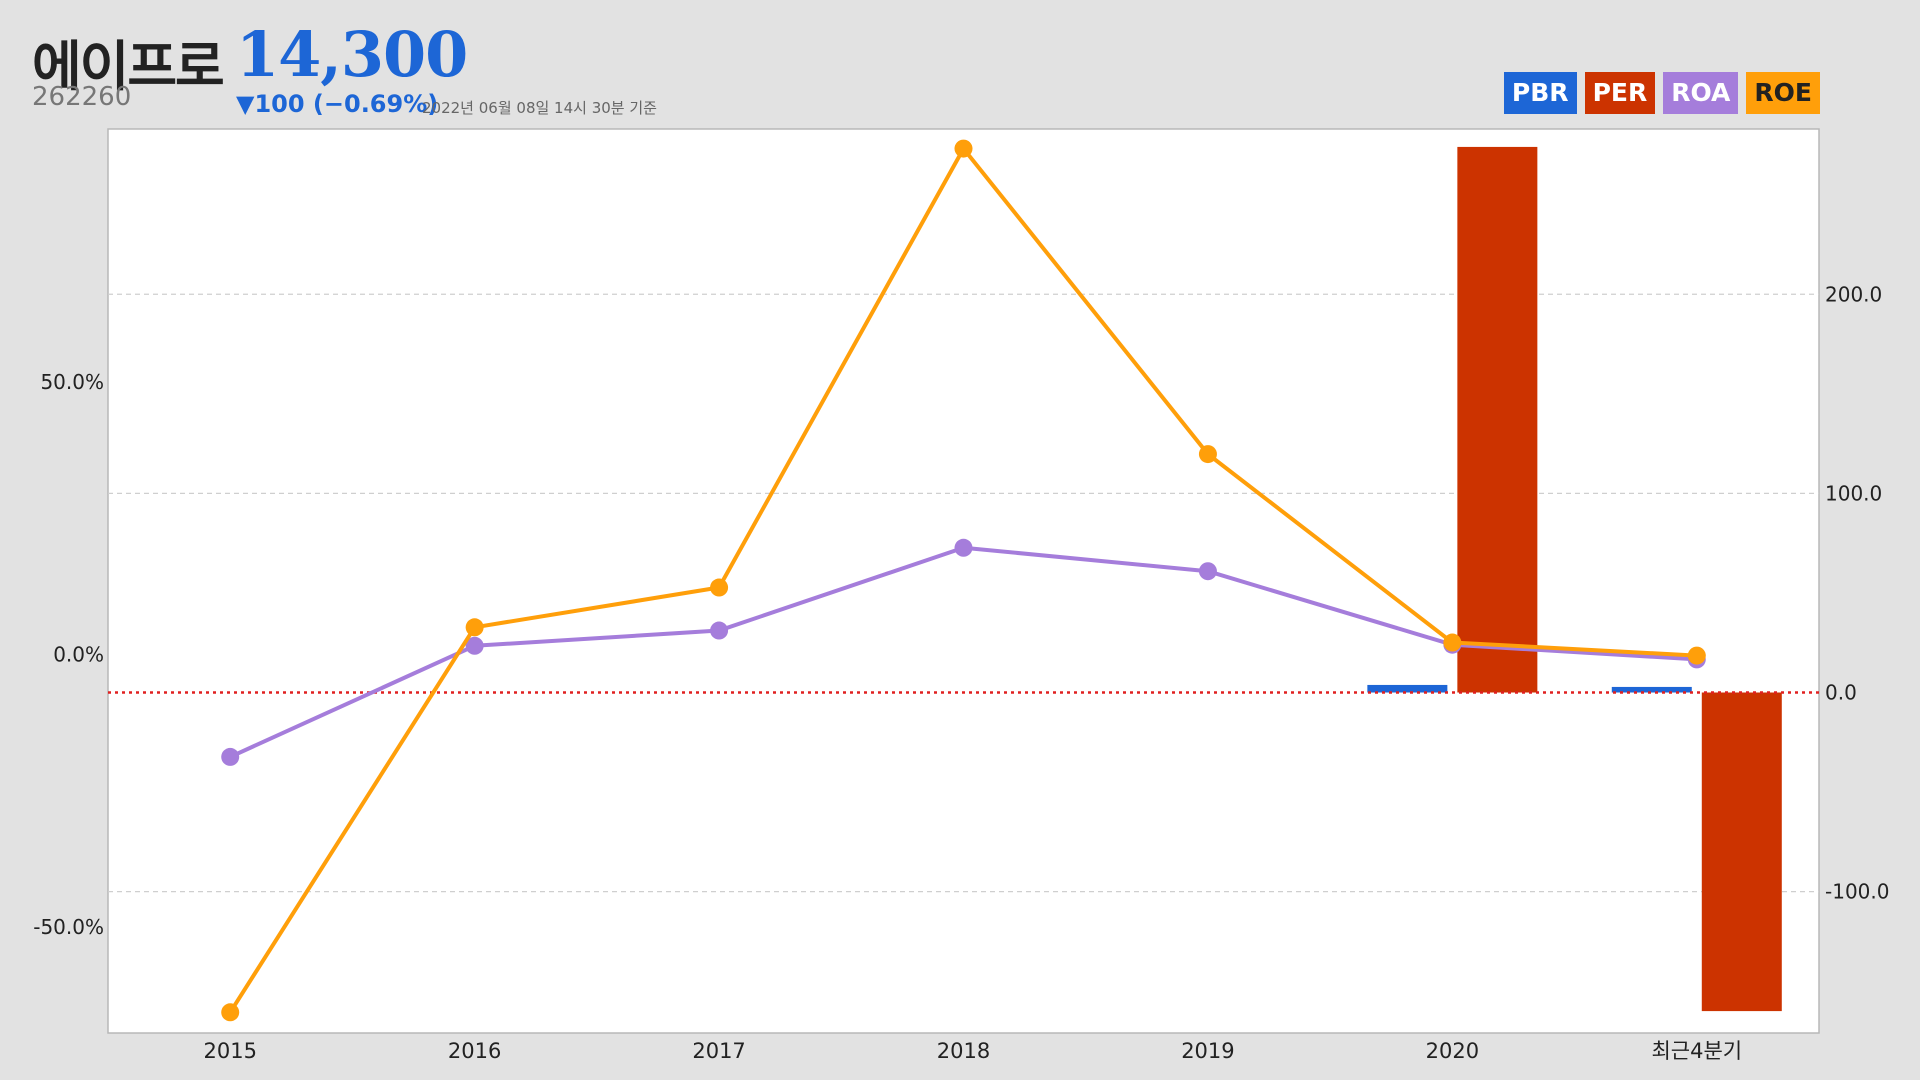 The image size is (1920, 1080). I want to click on x-axis-tick-label: 2015, so click(229, 1051).